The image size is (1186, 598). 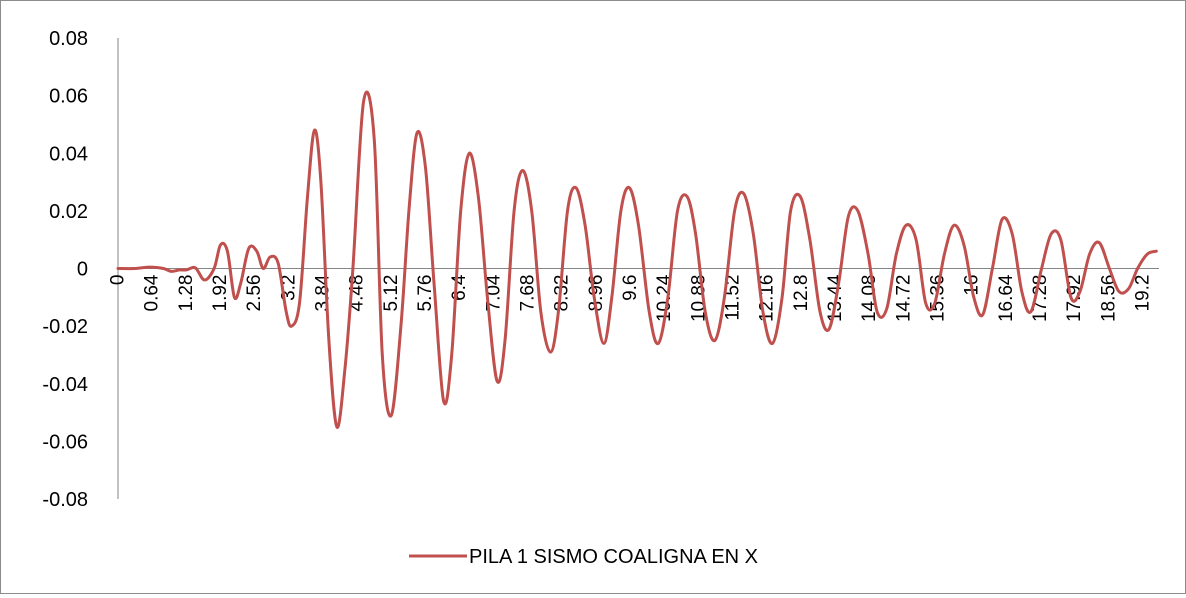 I want to click on y-axis: 0.08 0.06 0.04 0.02 0 -0.02 -0.04 -0.06 -0.08, so click(x=80, y=269).